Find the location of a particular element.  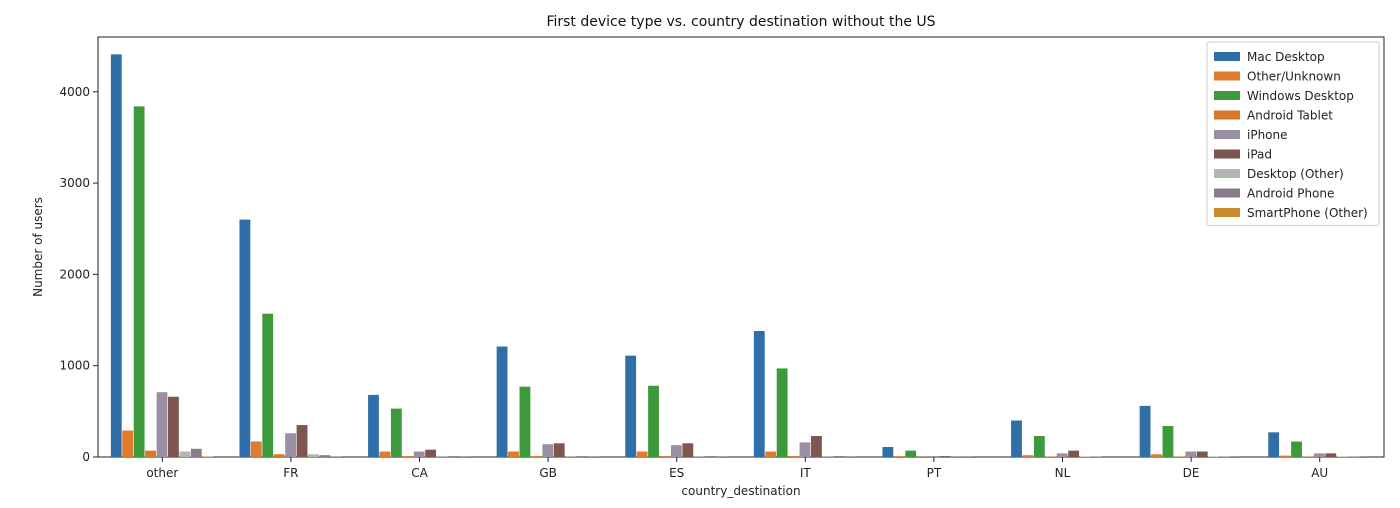

legend-entry: SmartPhone (Other) is located at coordinates (1307, 213).